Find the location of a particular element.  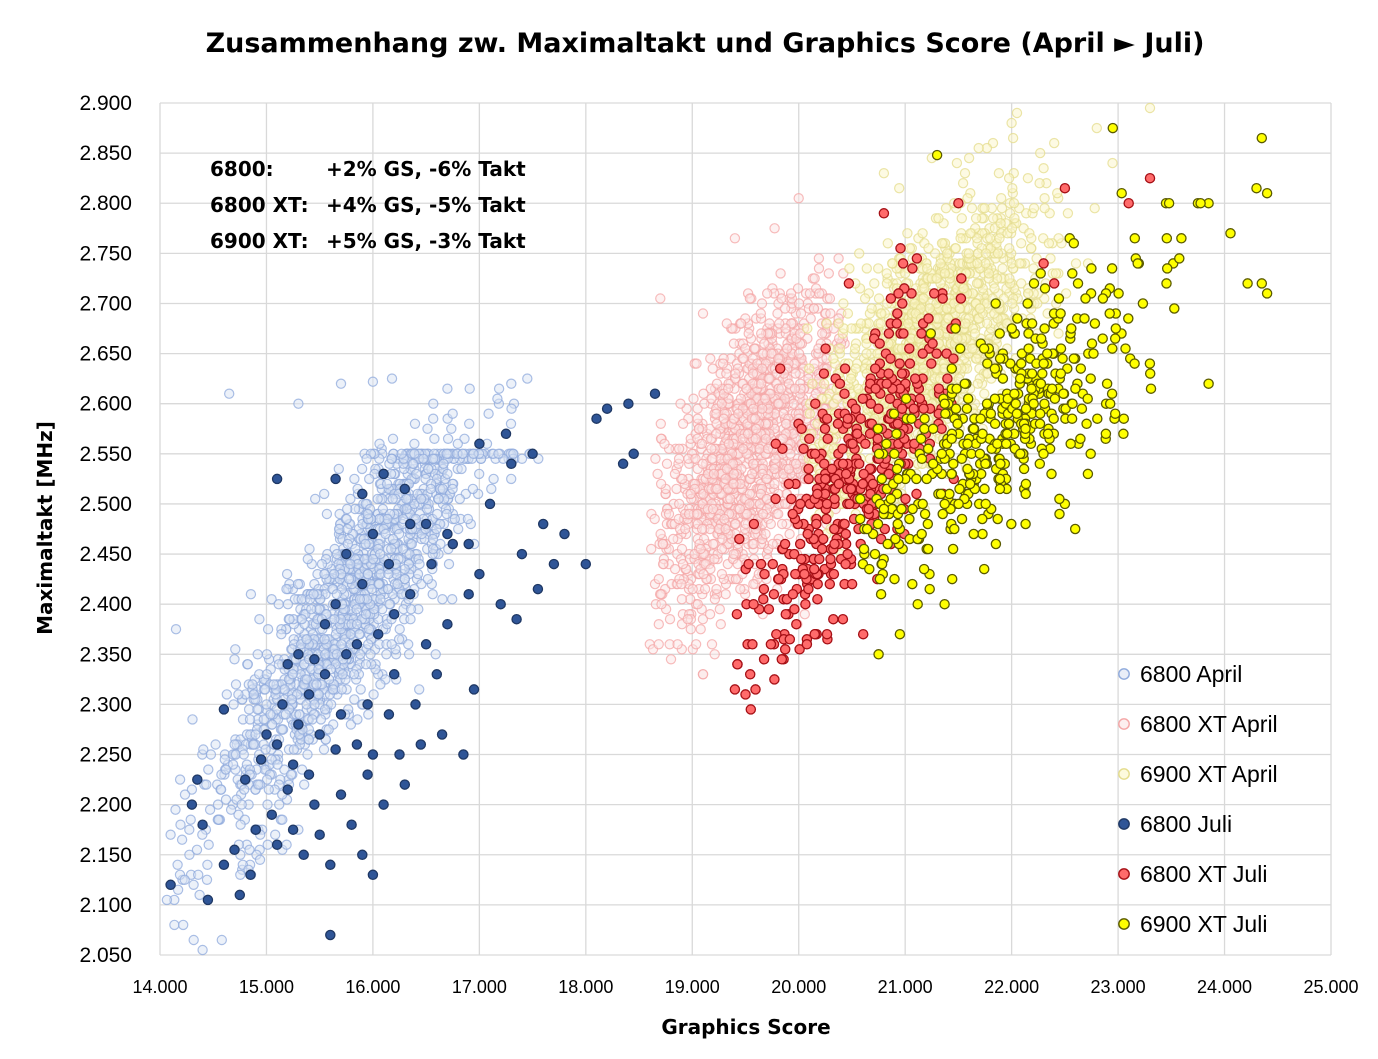

y-tick-label: 2.200 is located at coordinates (105, 805).